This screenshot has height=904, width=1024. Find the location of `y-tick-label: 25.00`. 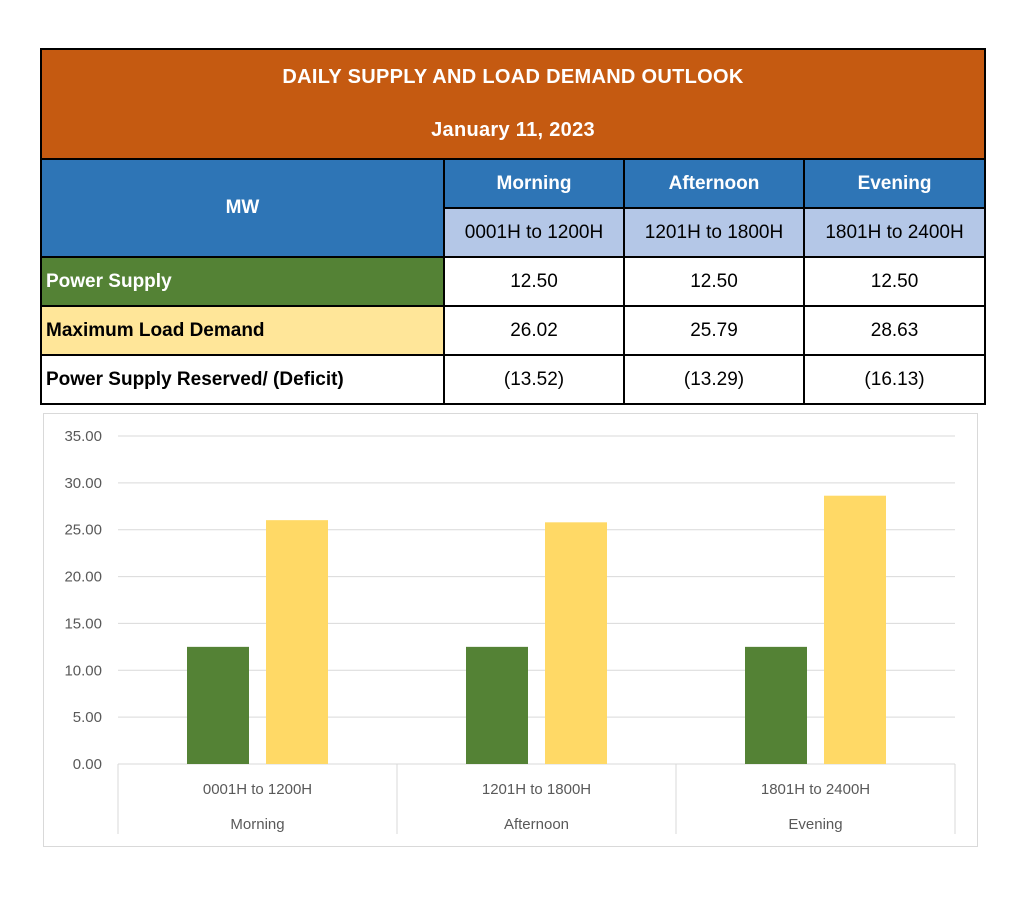

y-tick-label: 25.00 is located at coordinates (83, 530).